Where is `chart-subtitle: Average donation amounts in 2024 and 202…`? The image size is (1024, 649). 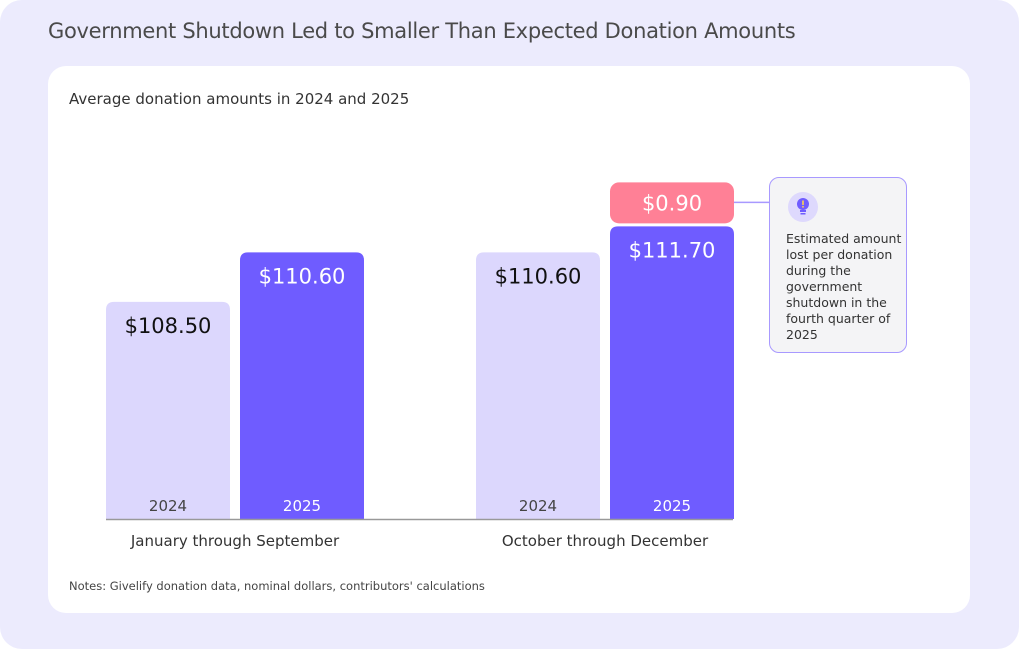 chart-subtitle: Average donation amounts in 2024 and 202… is located at coordinates (239, 99).